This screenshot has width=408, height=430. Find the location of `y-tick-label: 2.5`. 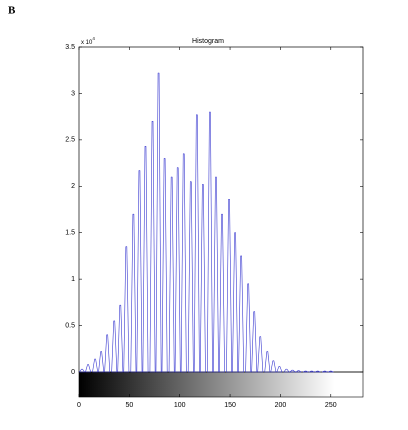

y-tick-label: 2.5 is located at coordinates (70, 140).